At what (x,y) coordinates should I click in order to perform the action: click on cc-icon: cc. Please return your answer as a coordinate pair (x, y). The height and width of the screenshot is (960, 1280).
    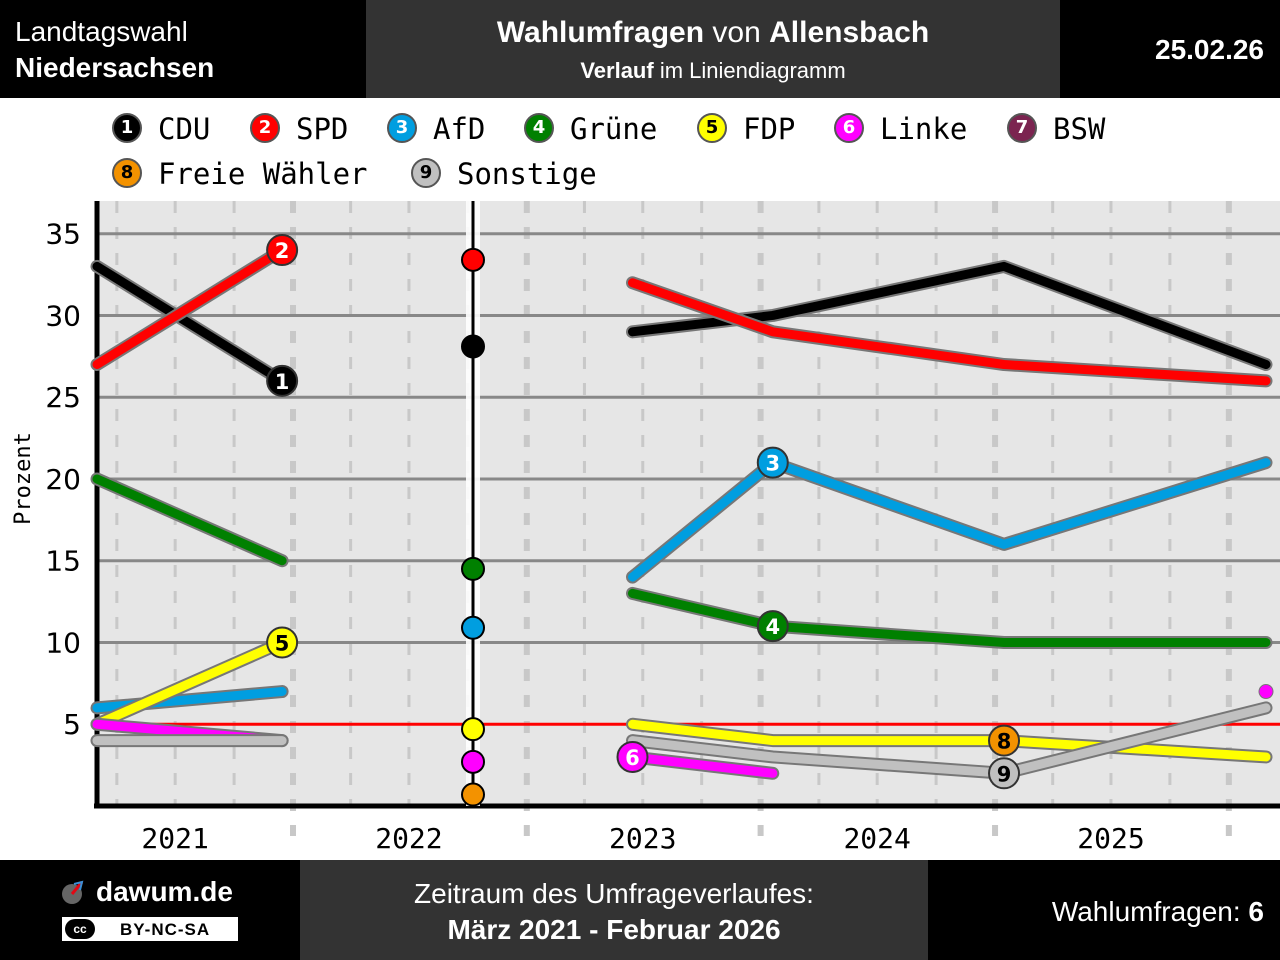
    Looking at the image, I should click on (80, 929).